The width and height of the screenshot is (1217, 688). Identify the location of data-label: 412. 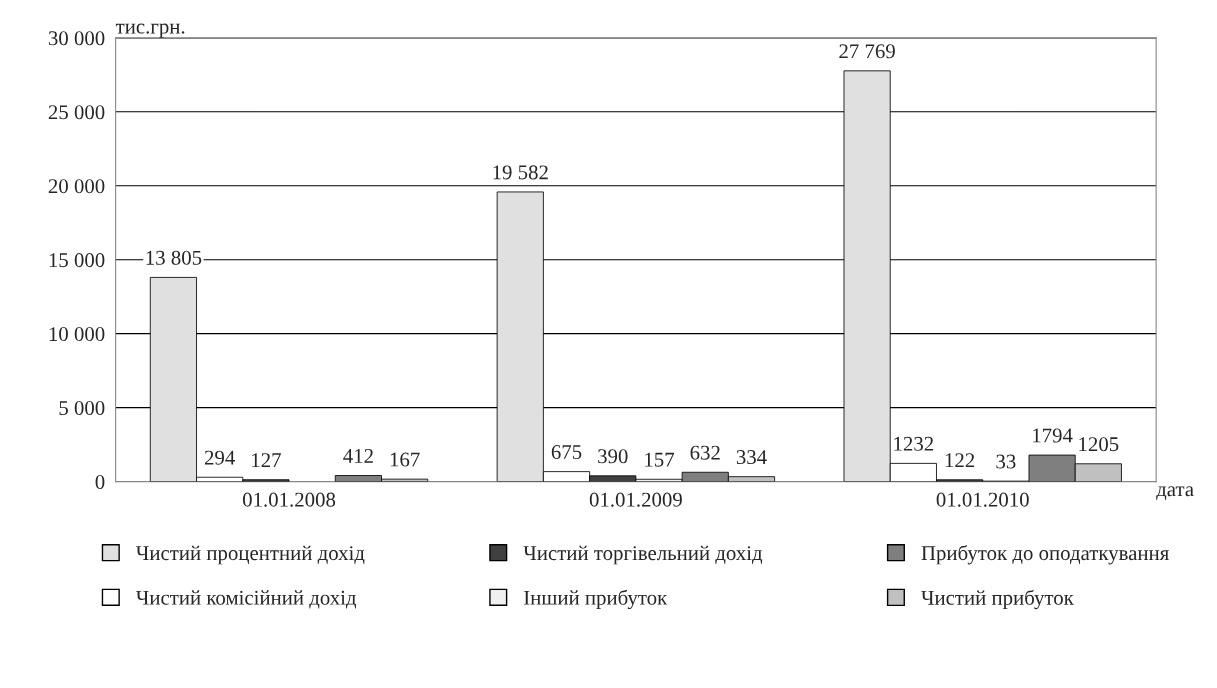
(358, 455).